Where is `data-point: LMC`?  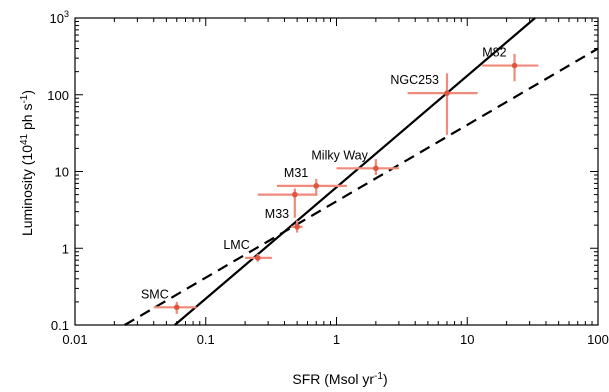
data-point: LMC is located at coordinates (247, 250).